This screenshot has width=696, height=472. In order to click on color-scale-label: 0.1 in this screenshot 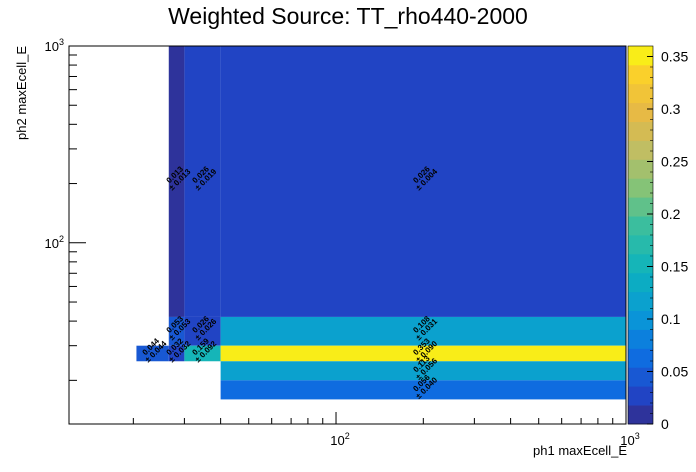, I will do `click(671, 319)`.